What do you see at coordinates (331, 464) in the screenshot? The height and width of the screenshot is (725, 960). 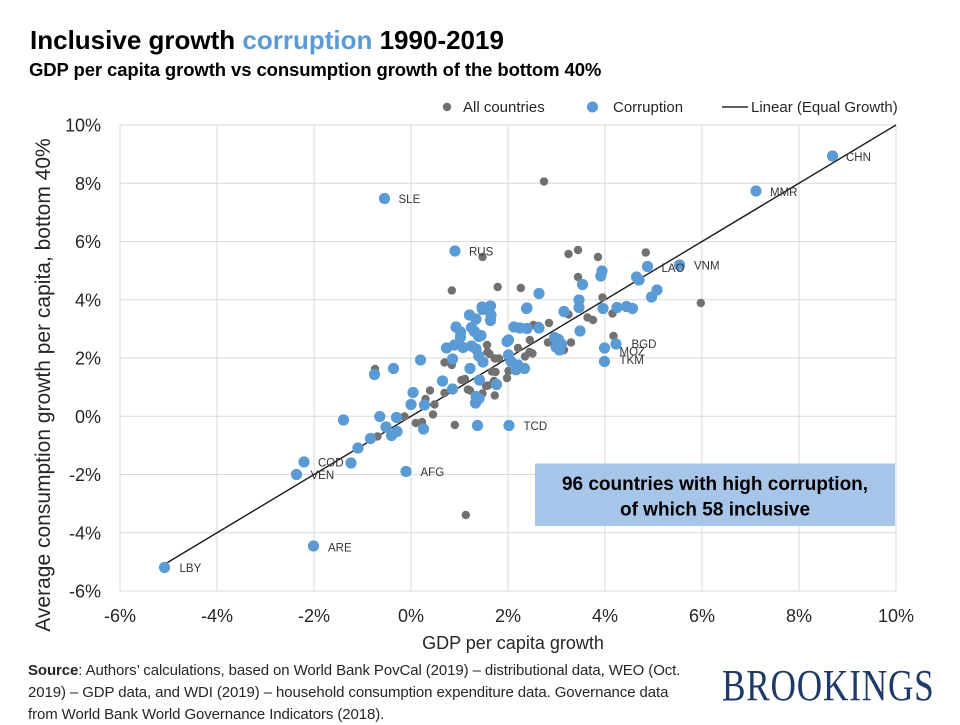 I see `svg-text: COD` at bounding box center [331, 464].